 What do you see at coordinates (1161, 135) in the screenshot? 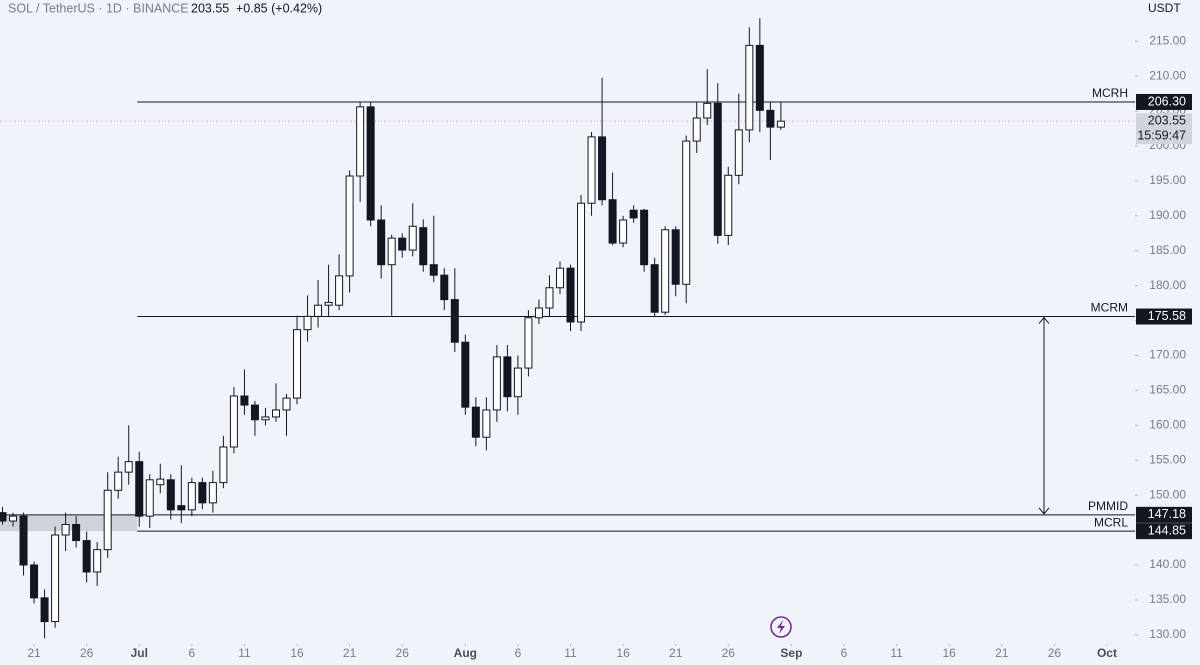
I see `countdown: 15:59:47` at bounding box center [1161, 135].